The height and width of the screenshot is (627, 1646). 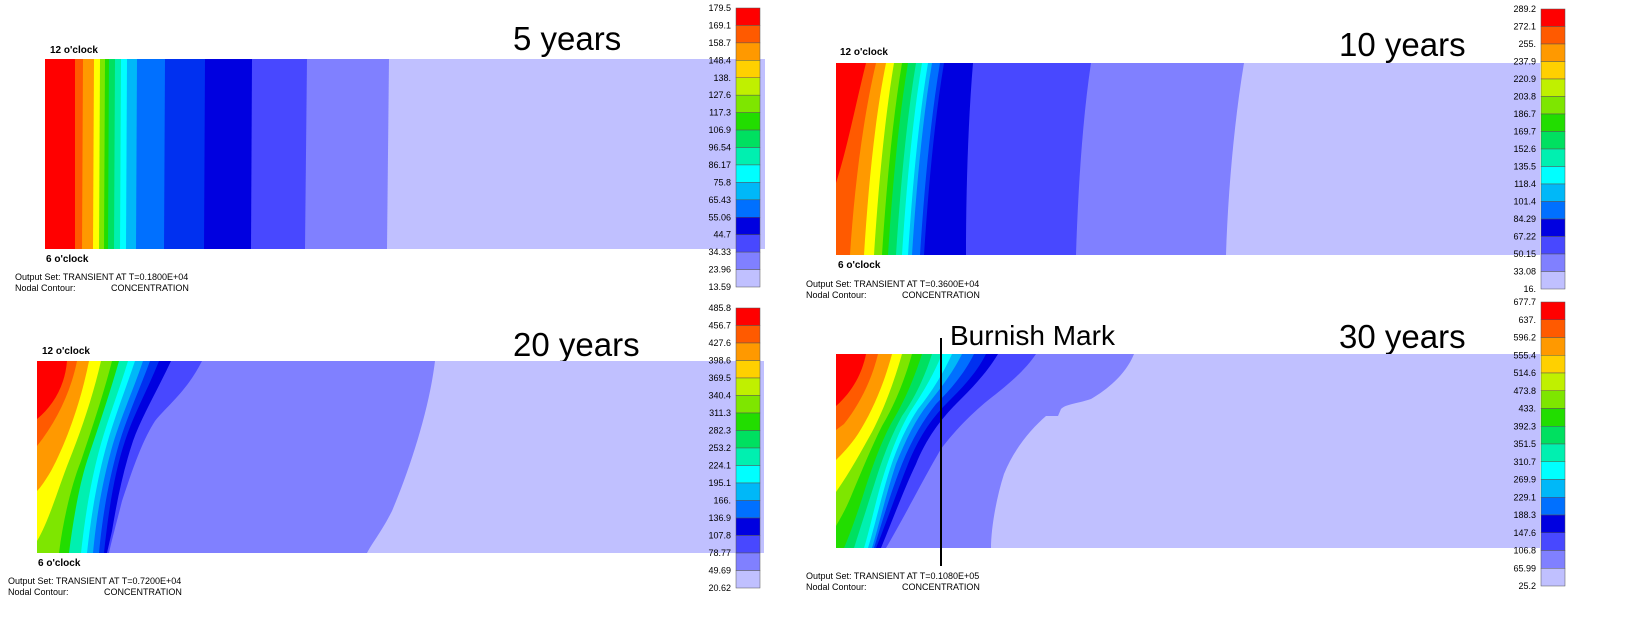 What do you see at coordinates (1524, 355) in the screenshot?
I see `legend-label: 555.4` at bounding box center [1524, 355].